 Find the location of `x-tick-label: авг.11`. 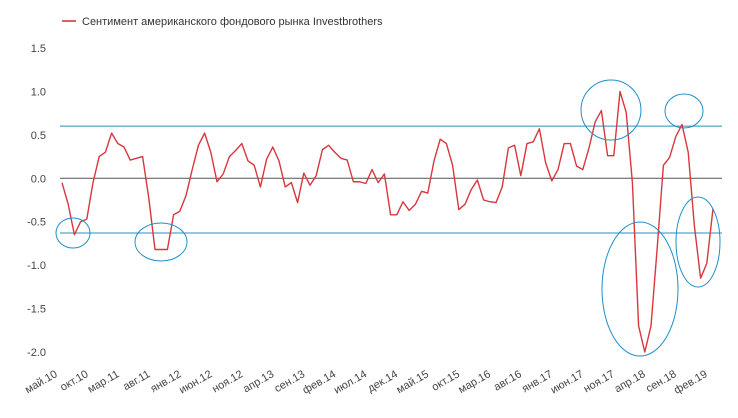

x-tick-label: авг.11 is located at coordinates (136, 380).